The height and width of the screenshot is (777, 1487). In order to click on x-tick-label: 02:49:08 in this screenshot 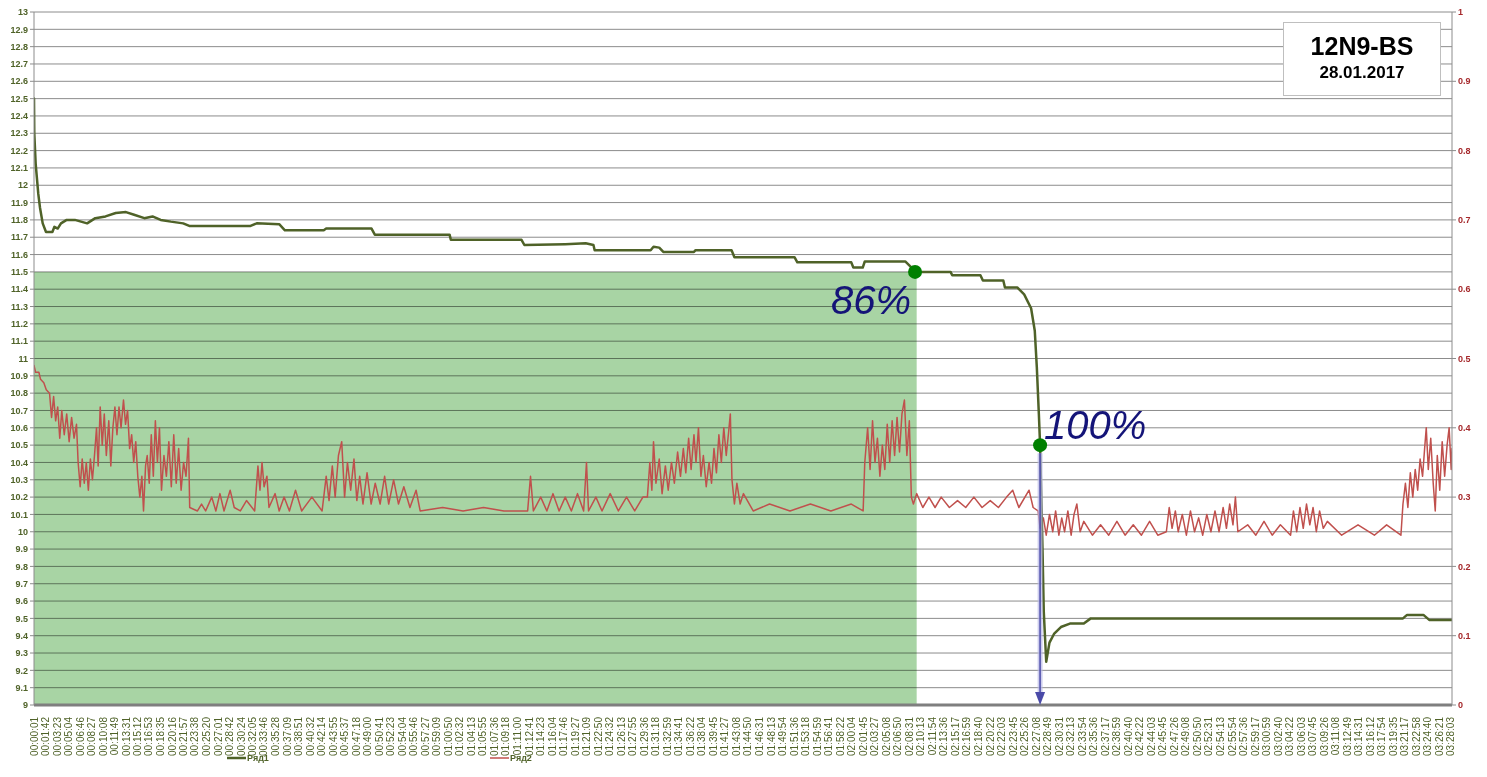, I will do `click(1186, 736)`.